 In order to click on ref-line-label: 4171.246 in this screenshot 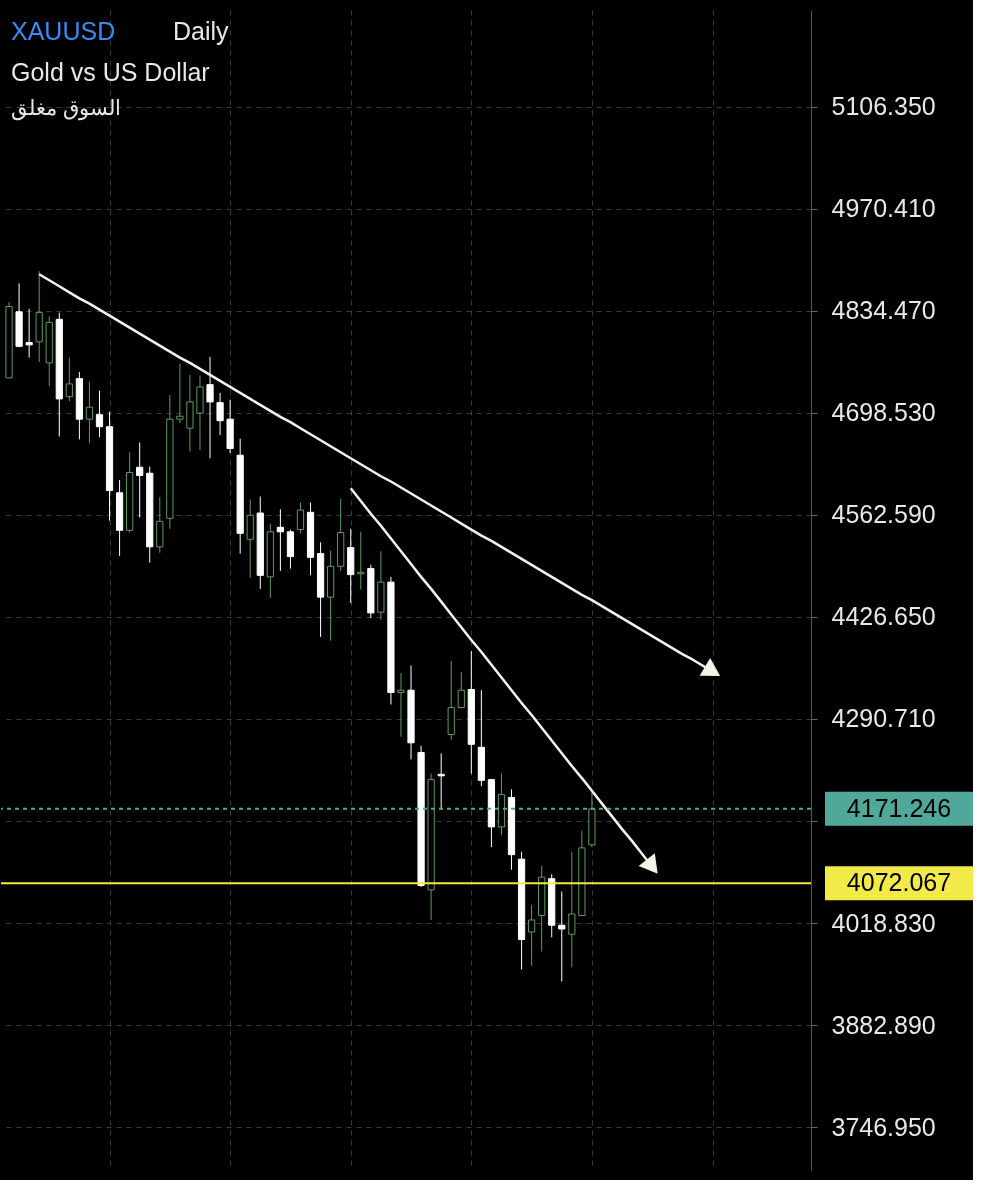, I will do `click(899, 807)`.